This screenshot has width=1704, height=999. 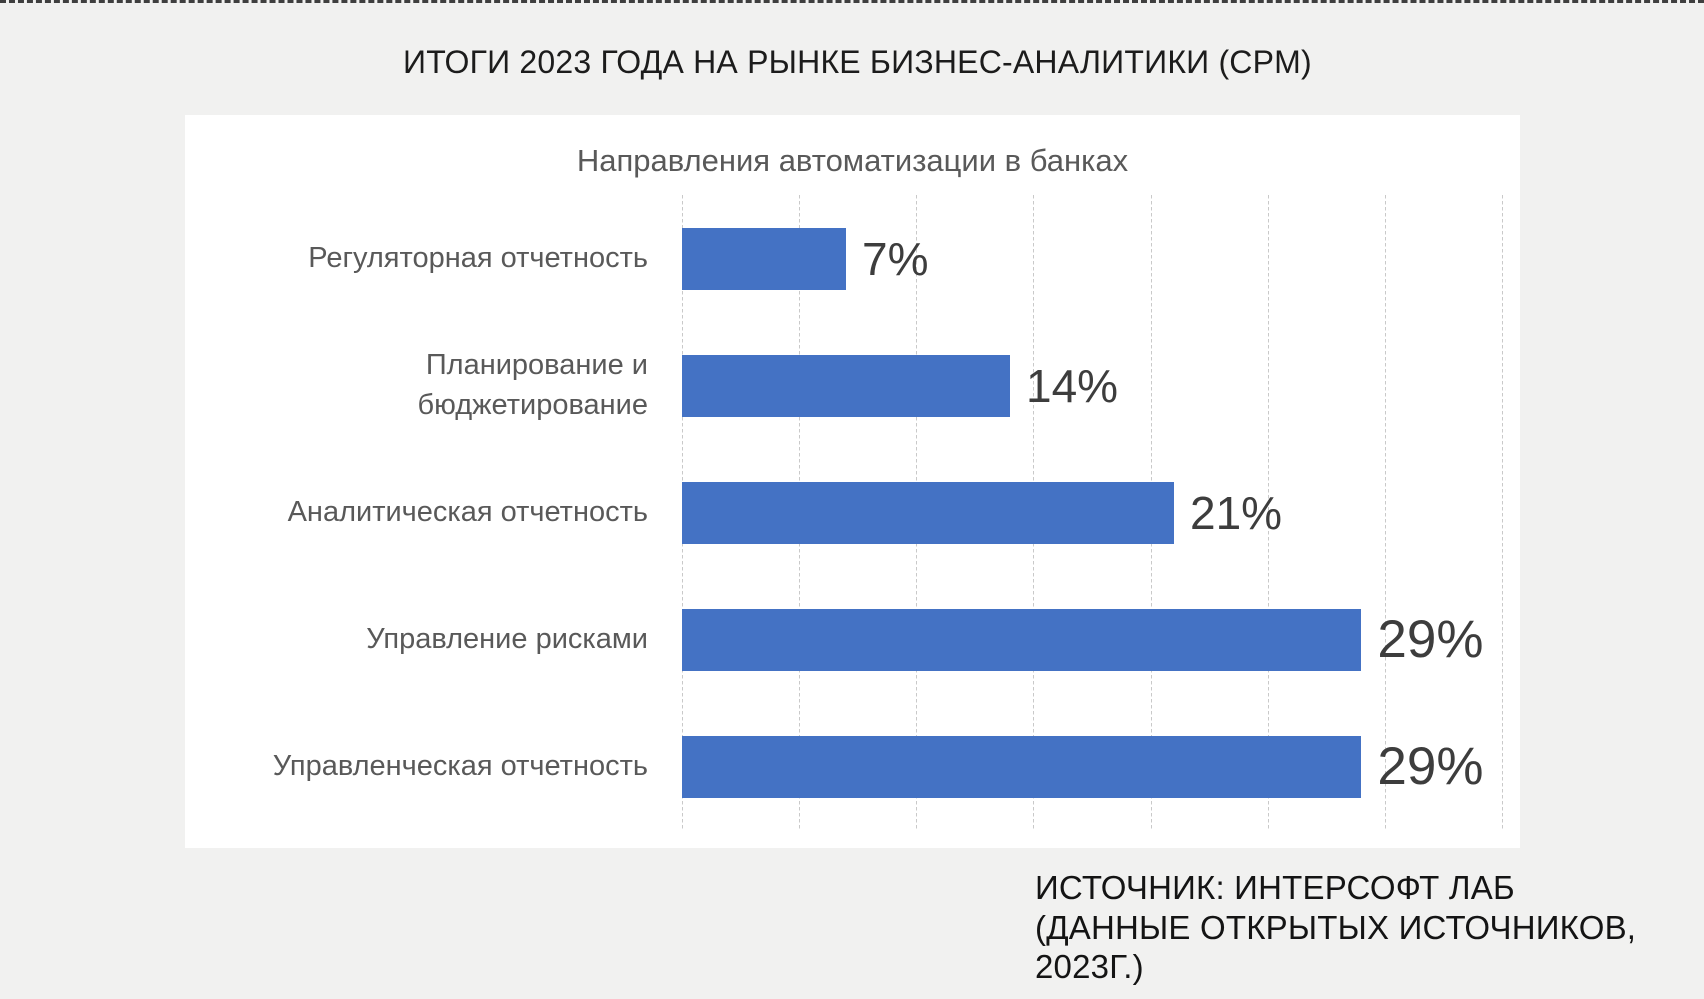 What do you see at coordinates (895, 258) in the screenshot?
I see `value-label: 7%` at bounding box center [895, 258].